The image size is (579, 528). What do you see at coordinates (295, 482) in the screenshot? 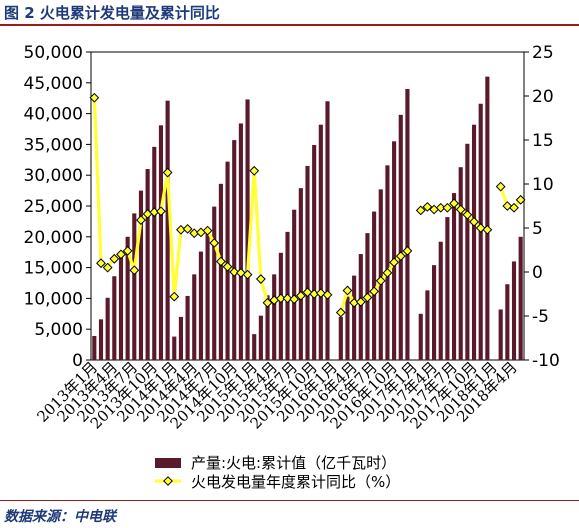
I see `legend-line-label: 火电发电量年度累计同比（%）` at bounding box center [295, 482].